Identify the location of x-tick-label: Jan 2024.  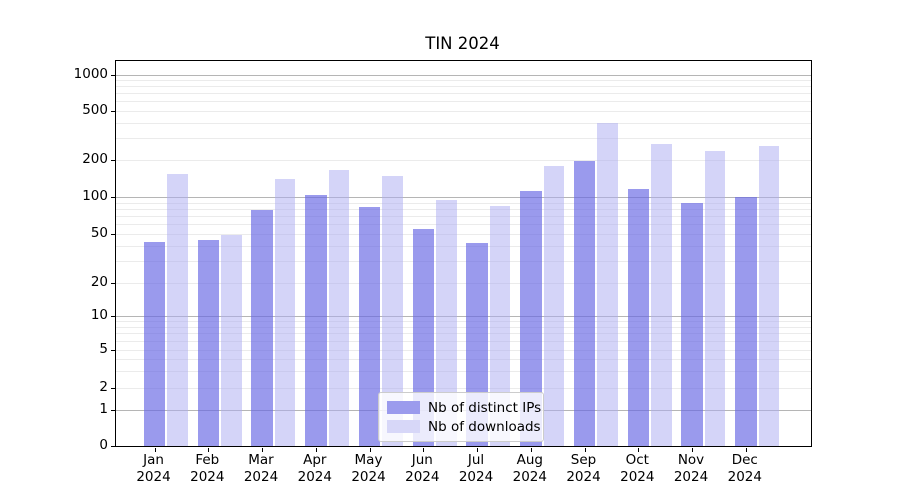
(153, 468).